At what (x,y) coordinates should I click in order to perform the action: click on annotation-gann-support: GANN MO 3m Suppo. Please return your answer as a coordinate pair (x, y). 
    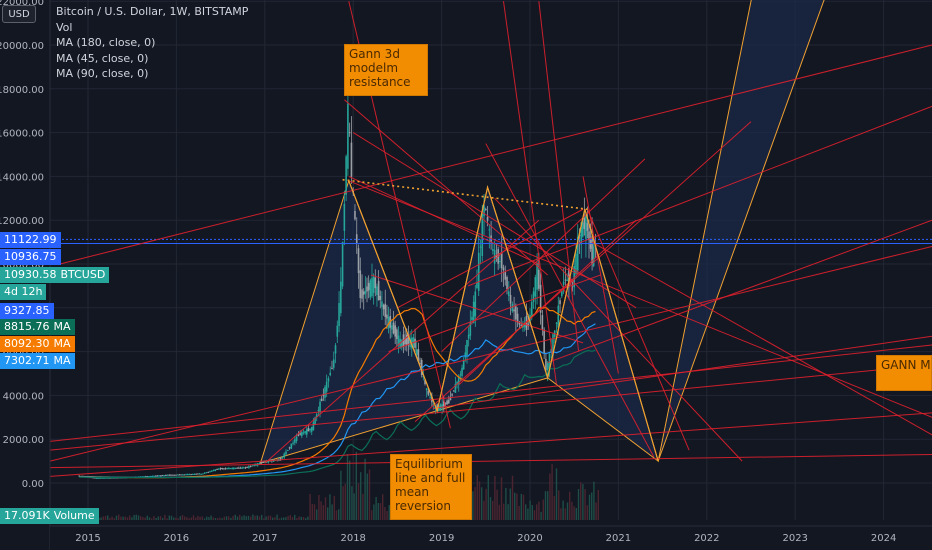
    Looking at the image, I should click on (904, 373).